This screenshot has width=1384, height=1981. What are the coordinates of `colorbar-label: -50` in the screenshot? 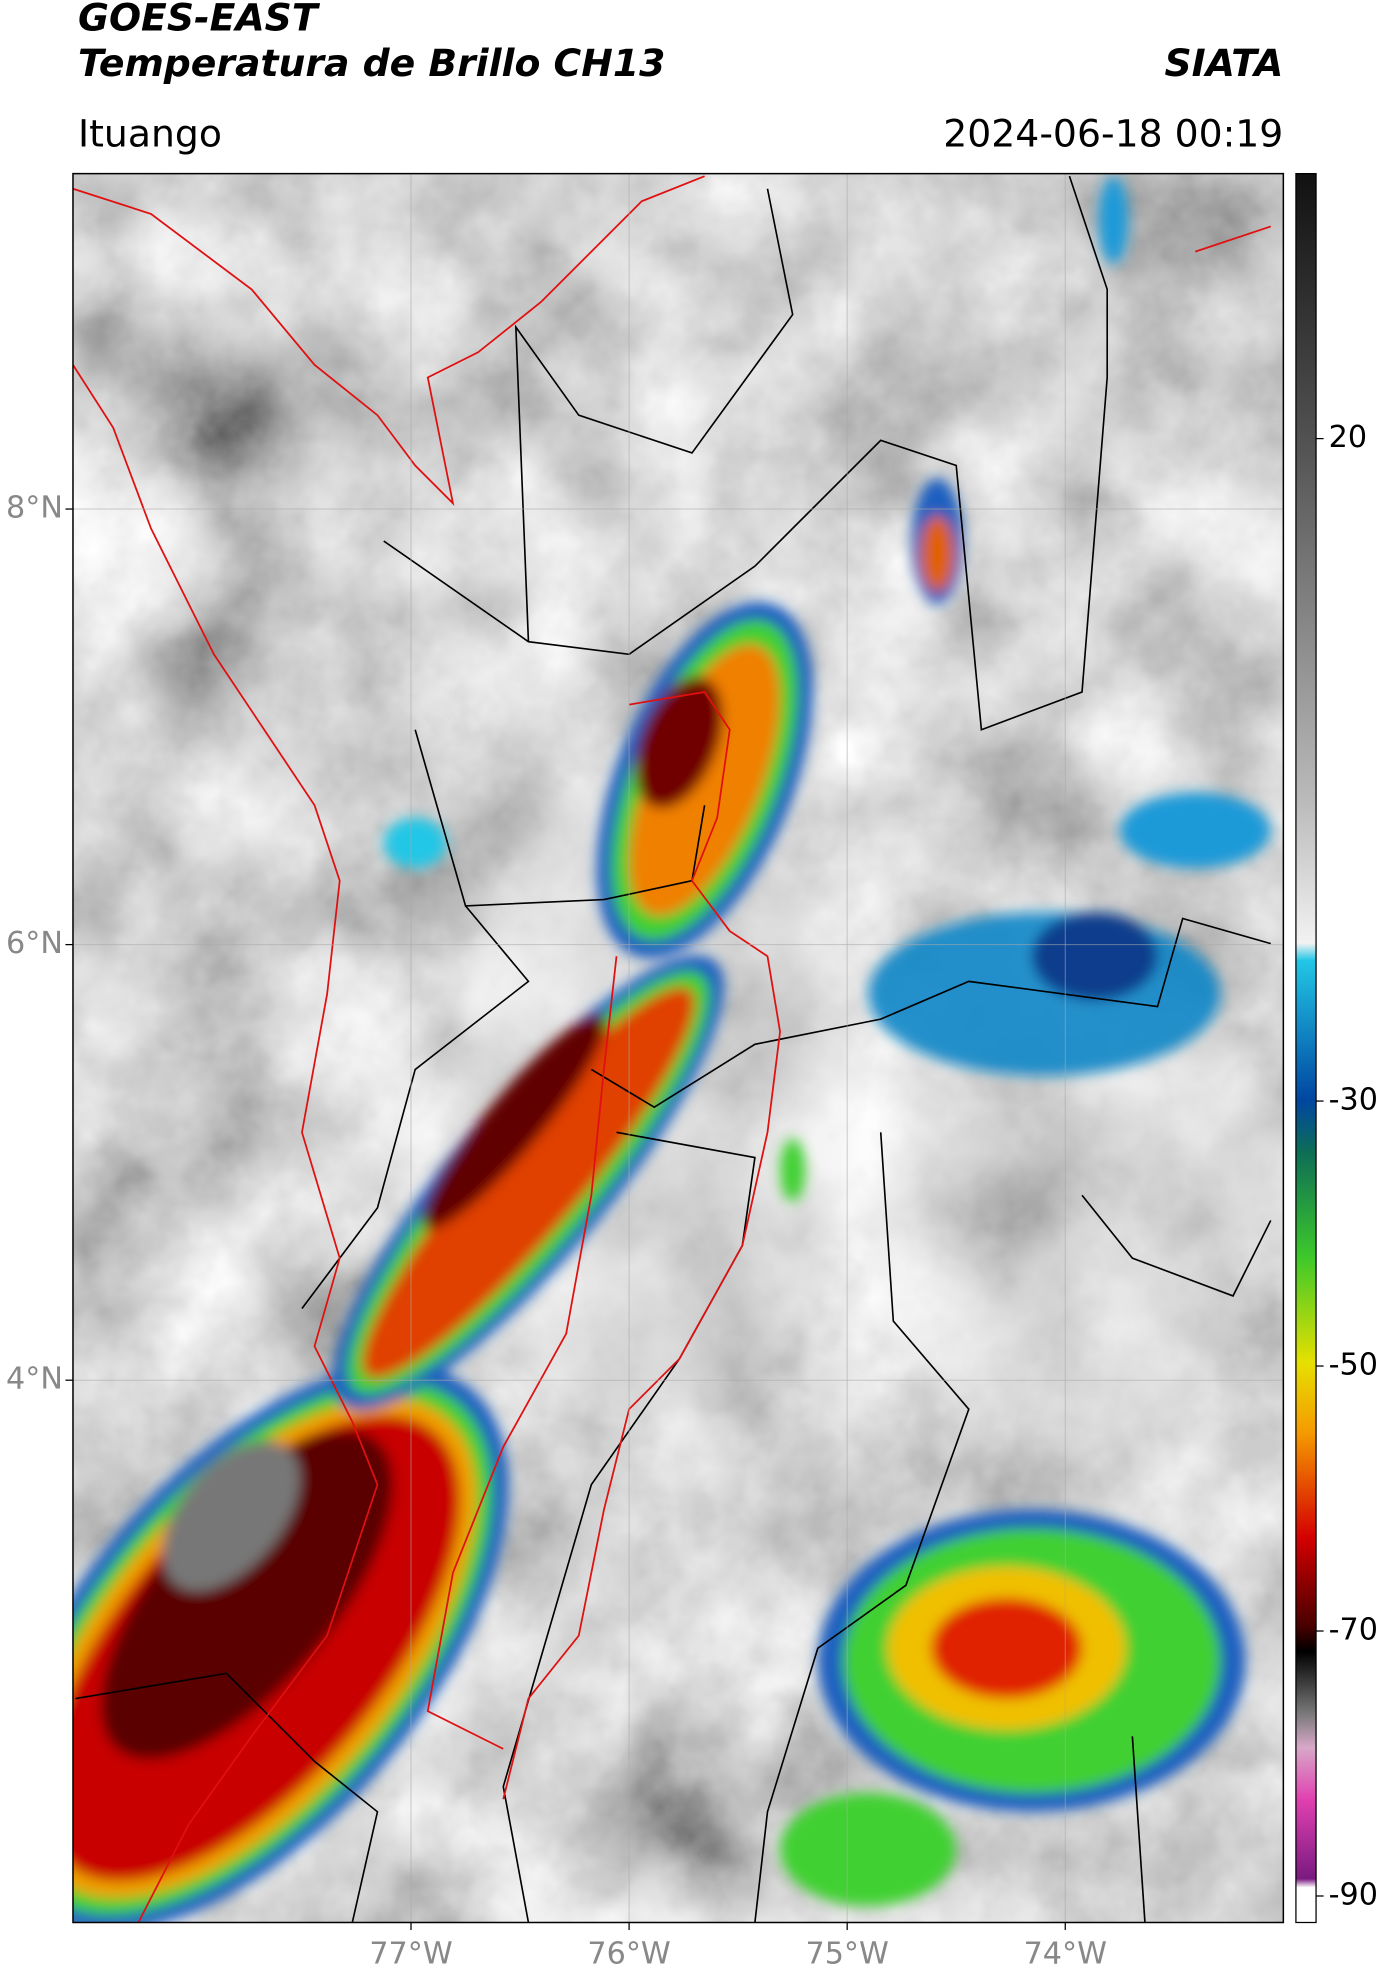 It's located at (1353, 1365).